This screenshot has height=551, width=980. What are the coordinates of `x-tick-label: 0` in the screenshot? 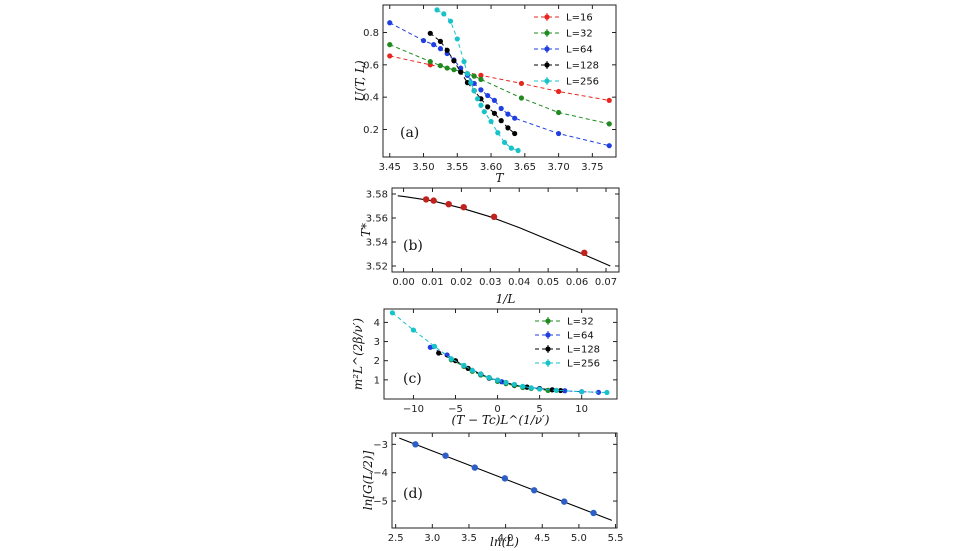 It's located at (497, 409).